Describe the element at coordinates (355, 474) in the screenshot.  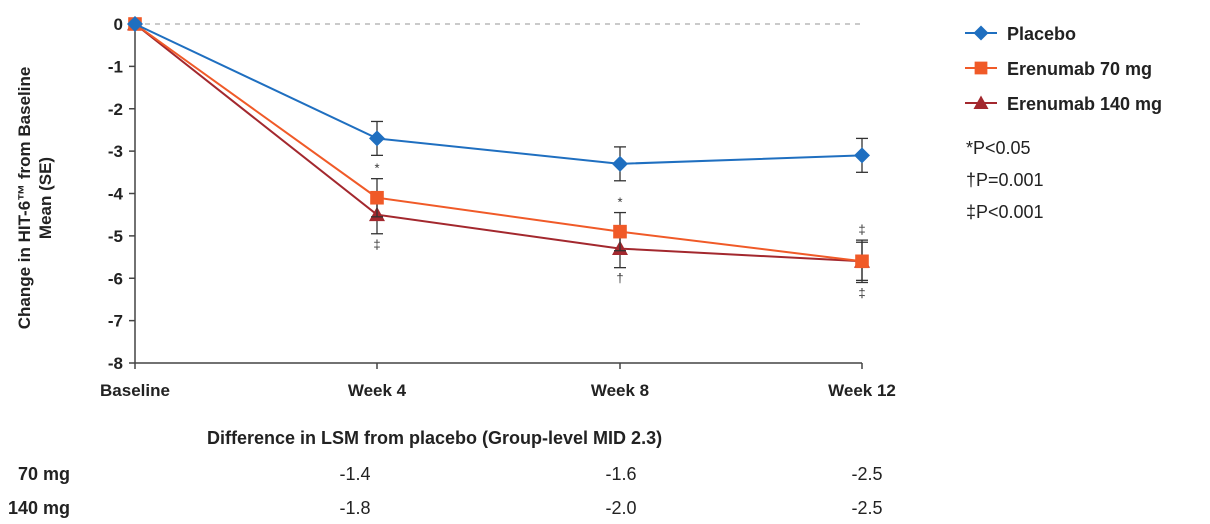
I see `diff-value: -1.4` at that location.